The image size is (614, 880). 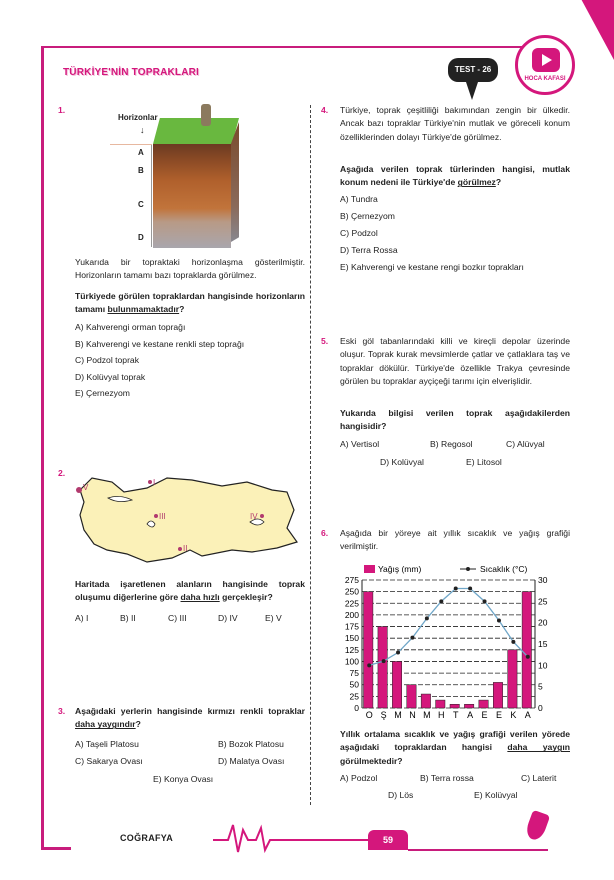 What do you see at coordinates (107, 744) in the screenshot?
I see `q3-option-a: A) Taşeli Platosu` at bounding box center [107, 744].